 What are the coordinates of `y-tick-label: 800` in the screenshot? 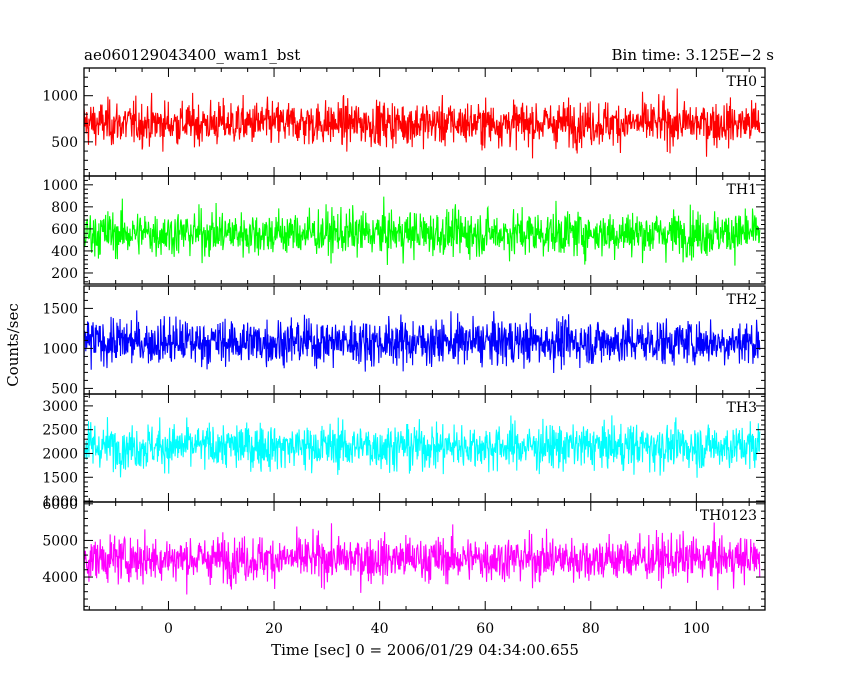 It's located at (64, 208).